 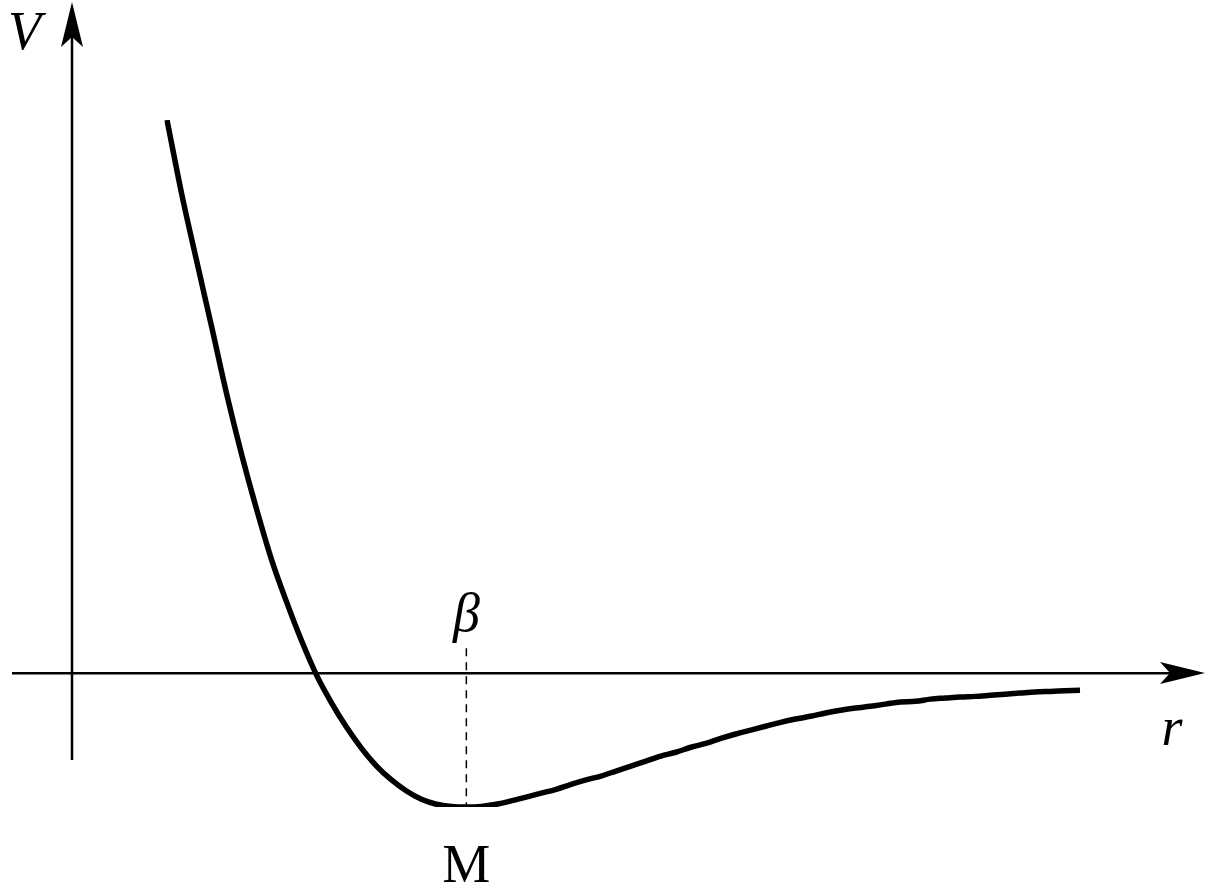 What do you see at coordinates (1172, 727) in the screenshot?
I see `x-axis-title: r` at bounding box center [1172, 727].